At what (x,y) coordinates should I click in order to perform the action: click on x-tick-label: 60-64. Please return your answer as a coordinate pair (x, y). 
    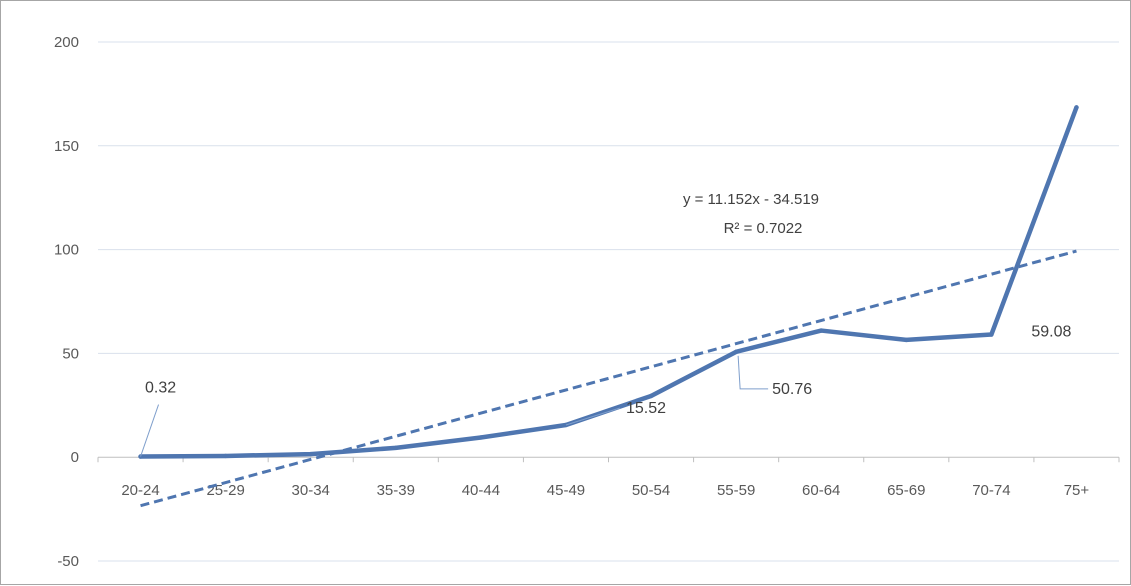
    Looking at the image, I should click on (821, 490).